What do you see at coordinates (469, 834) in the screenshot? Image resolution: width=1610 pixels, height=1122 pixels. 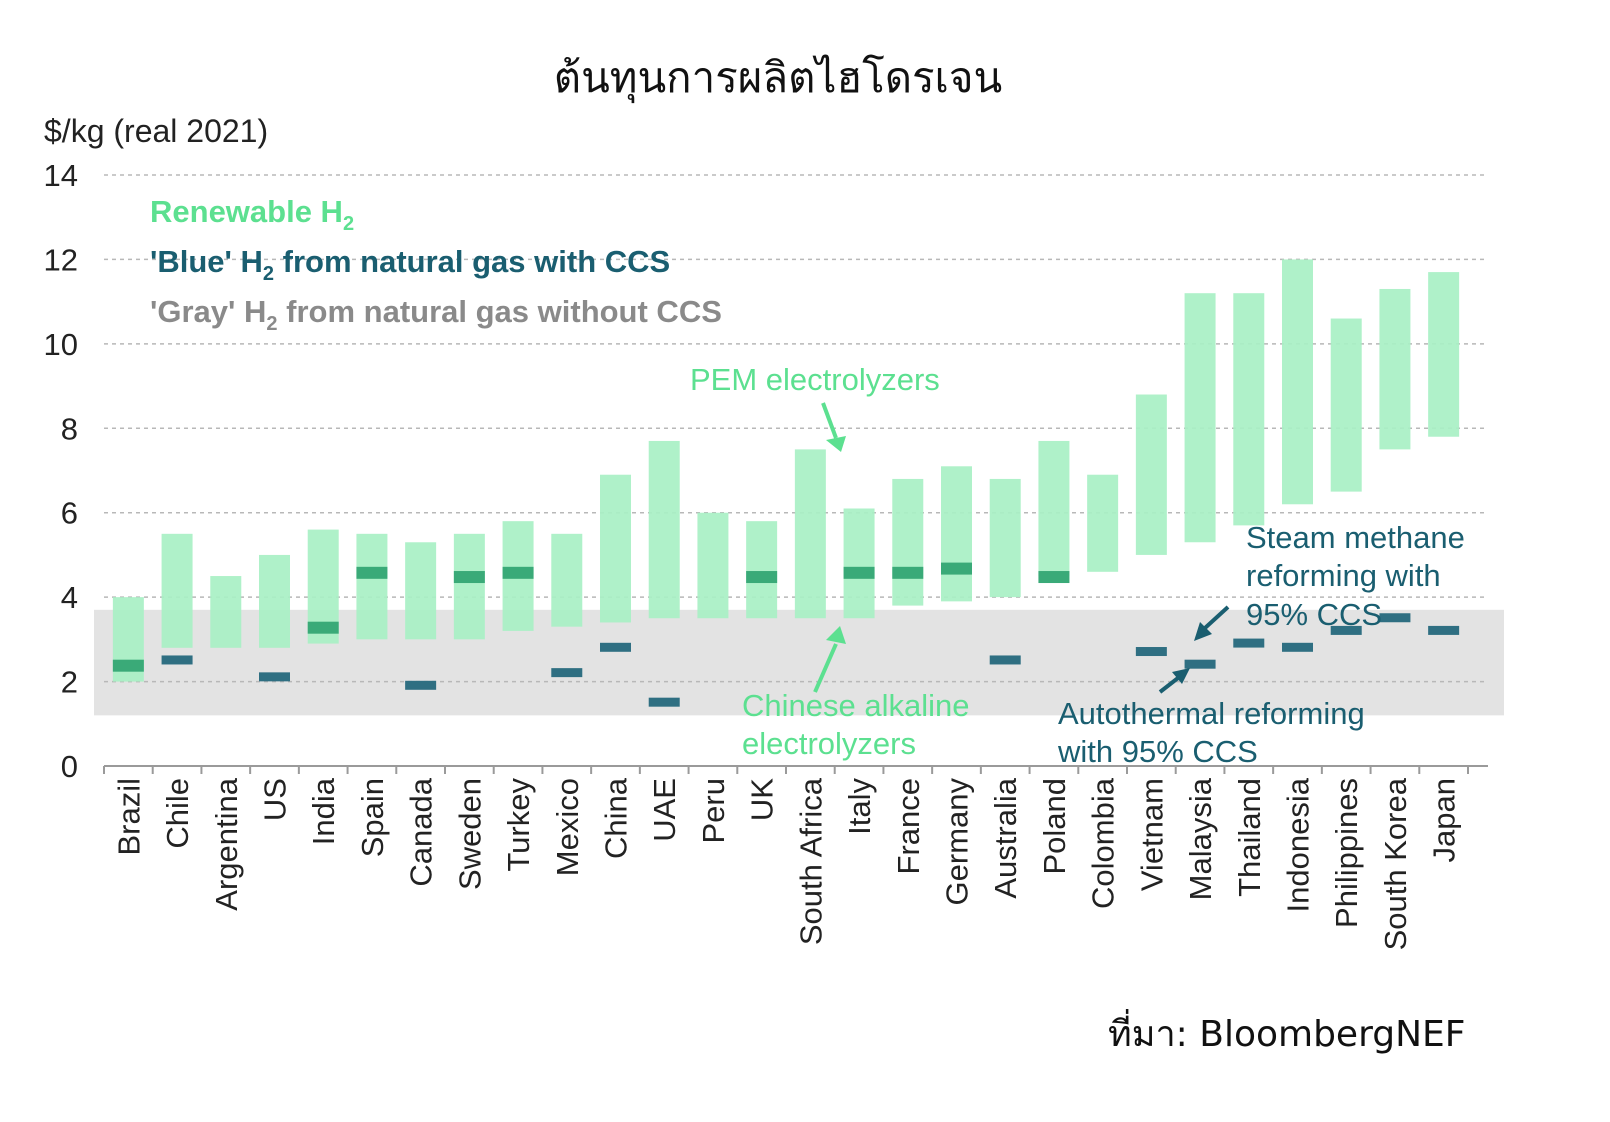 I see `x-tick-label: Sweden` at bounding box center [469, 834].